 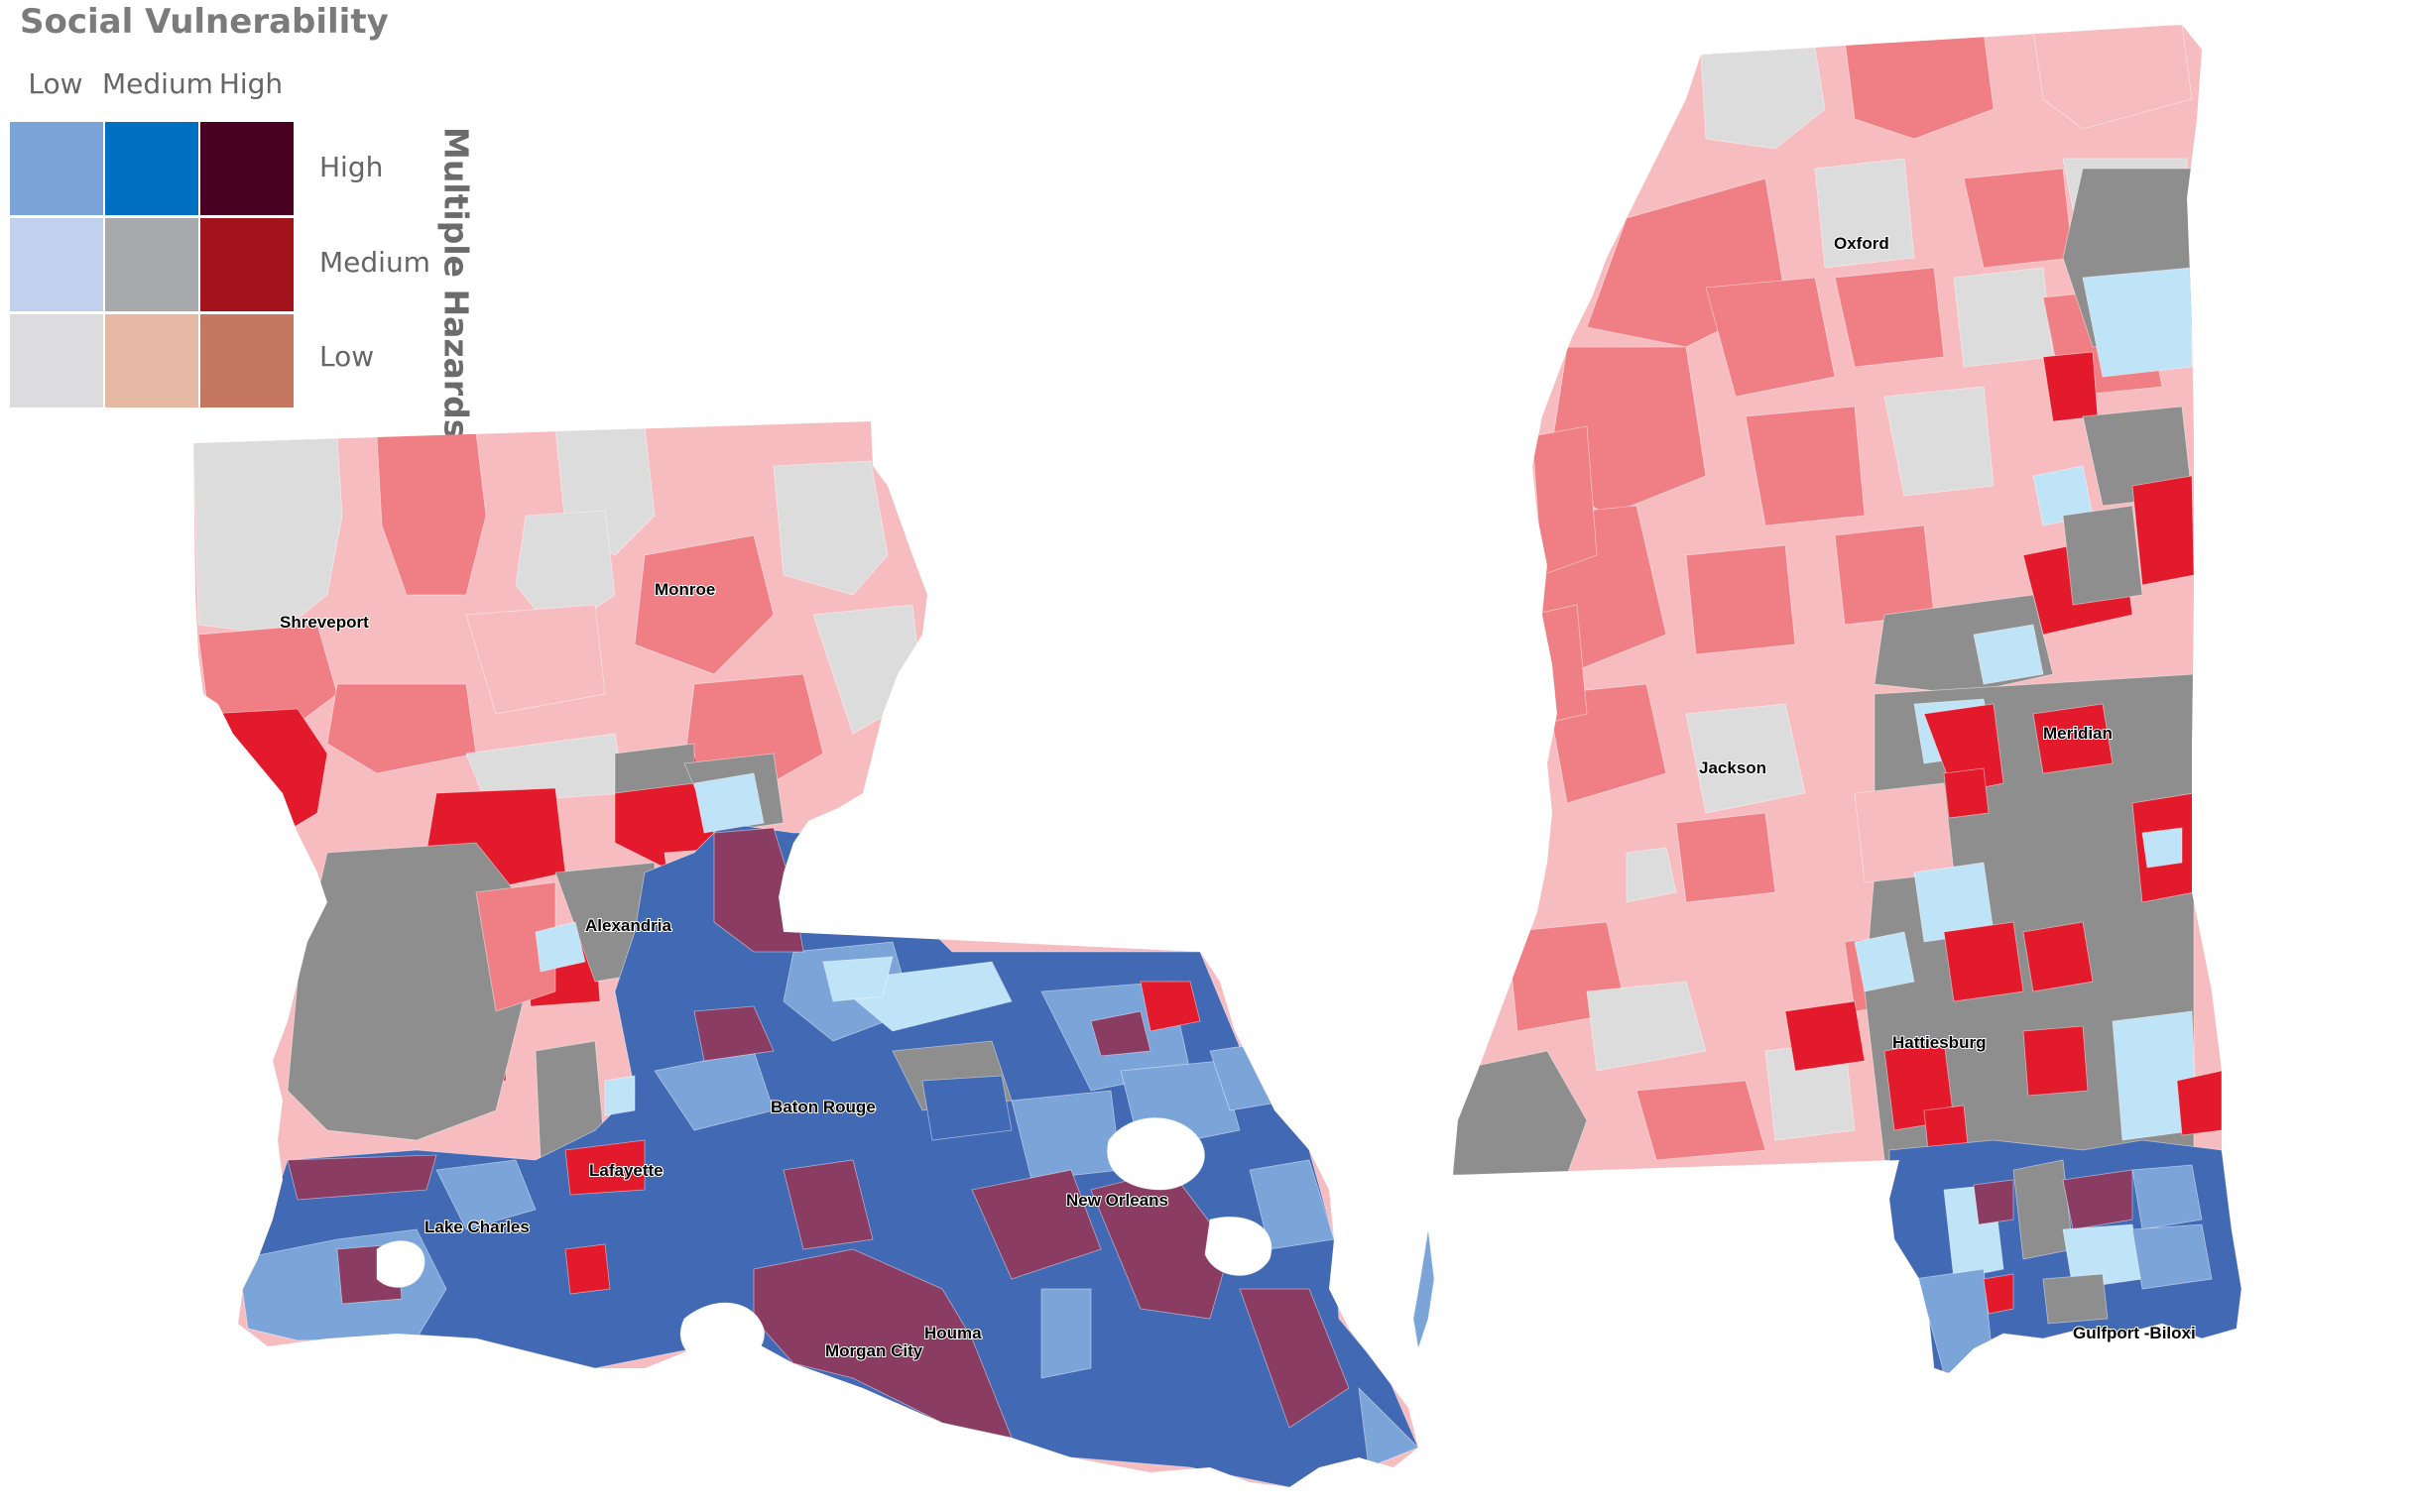 What do you see at coordinates (151, 264) in the screenshot?
I see `legend-cell-medium-medium` at bounding box center [151, 264].